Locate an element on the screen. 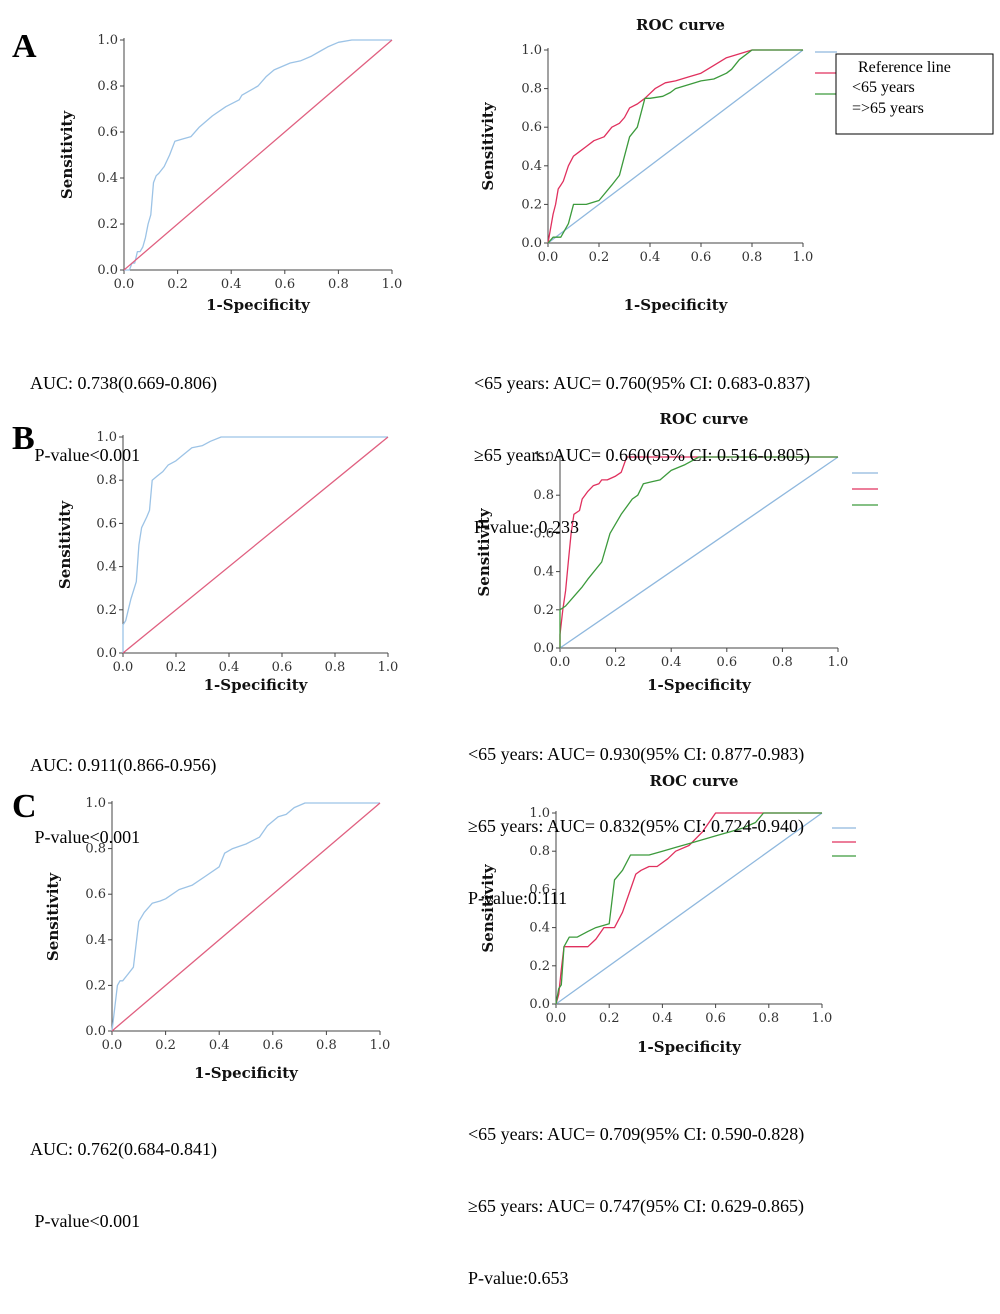 The height and width of the screenshot is (1314, 1000). legend: Reference line <65 years =>65 years is located at coordinates (904, 93).